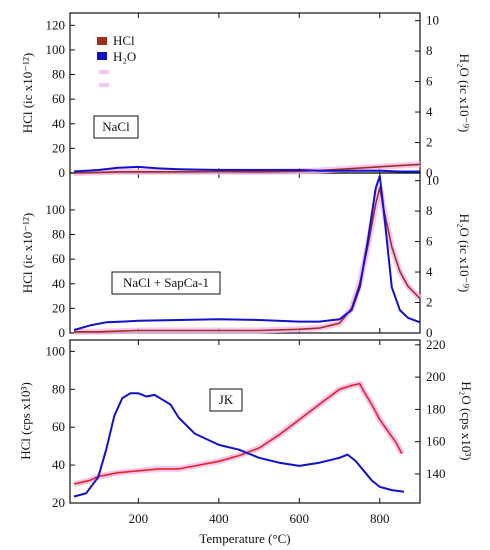  I want to click on y-tick-label-right: 160, so click(436, 441).